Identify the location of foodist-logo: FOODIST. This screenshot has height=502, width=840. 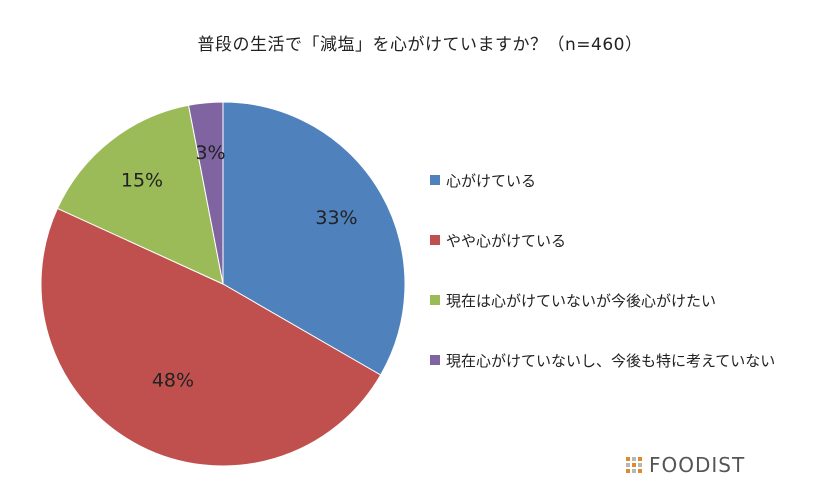
(685, 465).